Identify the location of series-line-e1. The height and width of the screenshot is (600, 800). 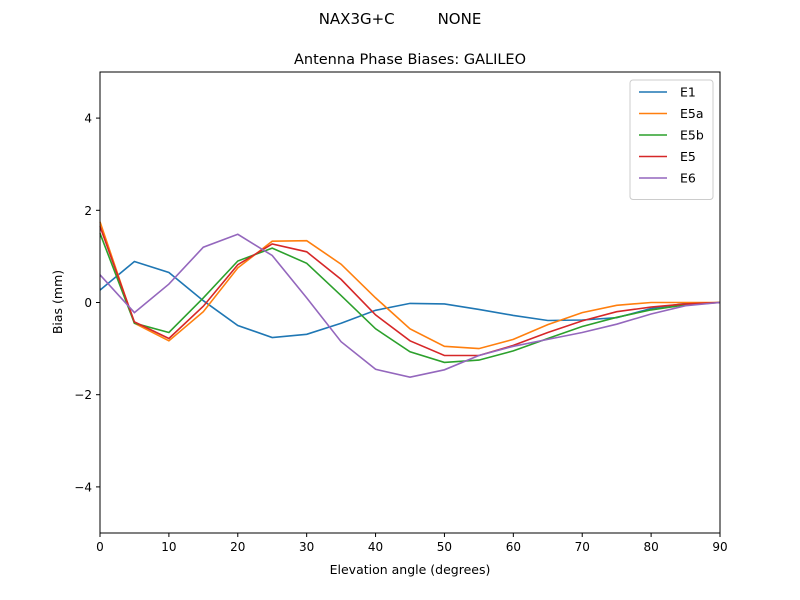
(410, 299).